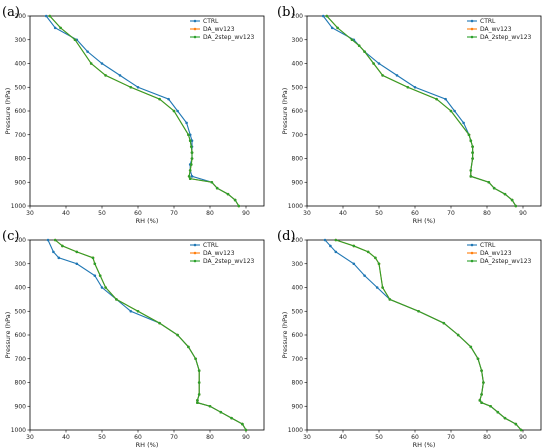 The image size is (550, 448). What do you see at coordinates (21, 135) in the screenshot?
I see `y-tick-label: 700` at bounding box center [21, 135].